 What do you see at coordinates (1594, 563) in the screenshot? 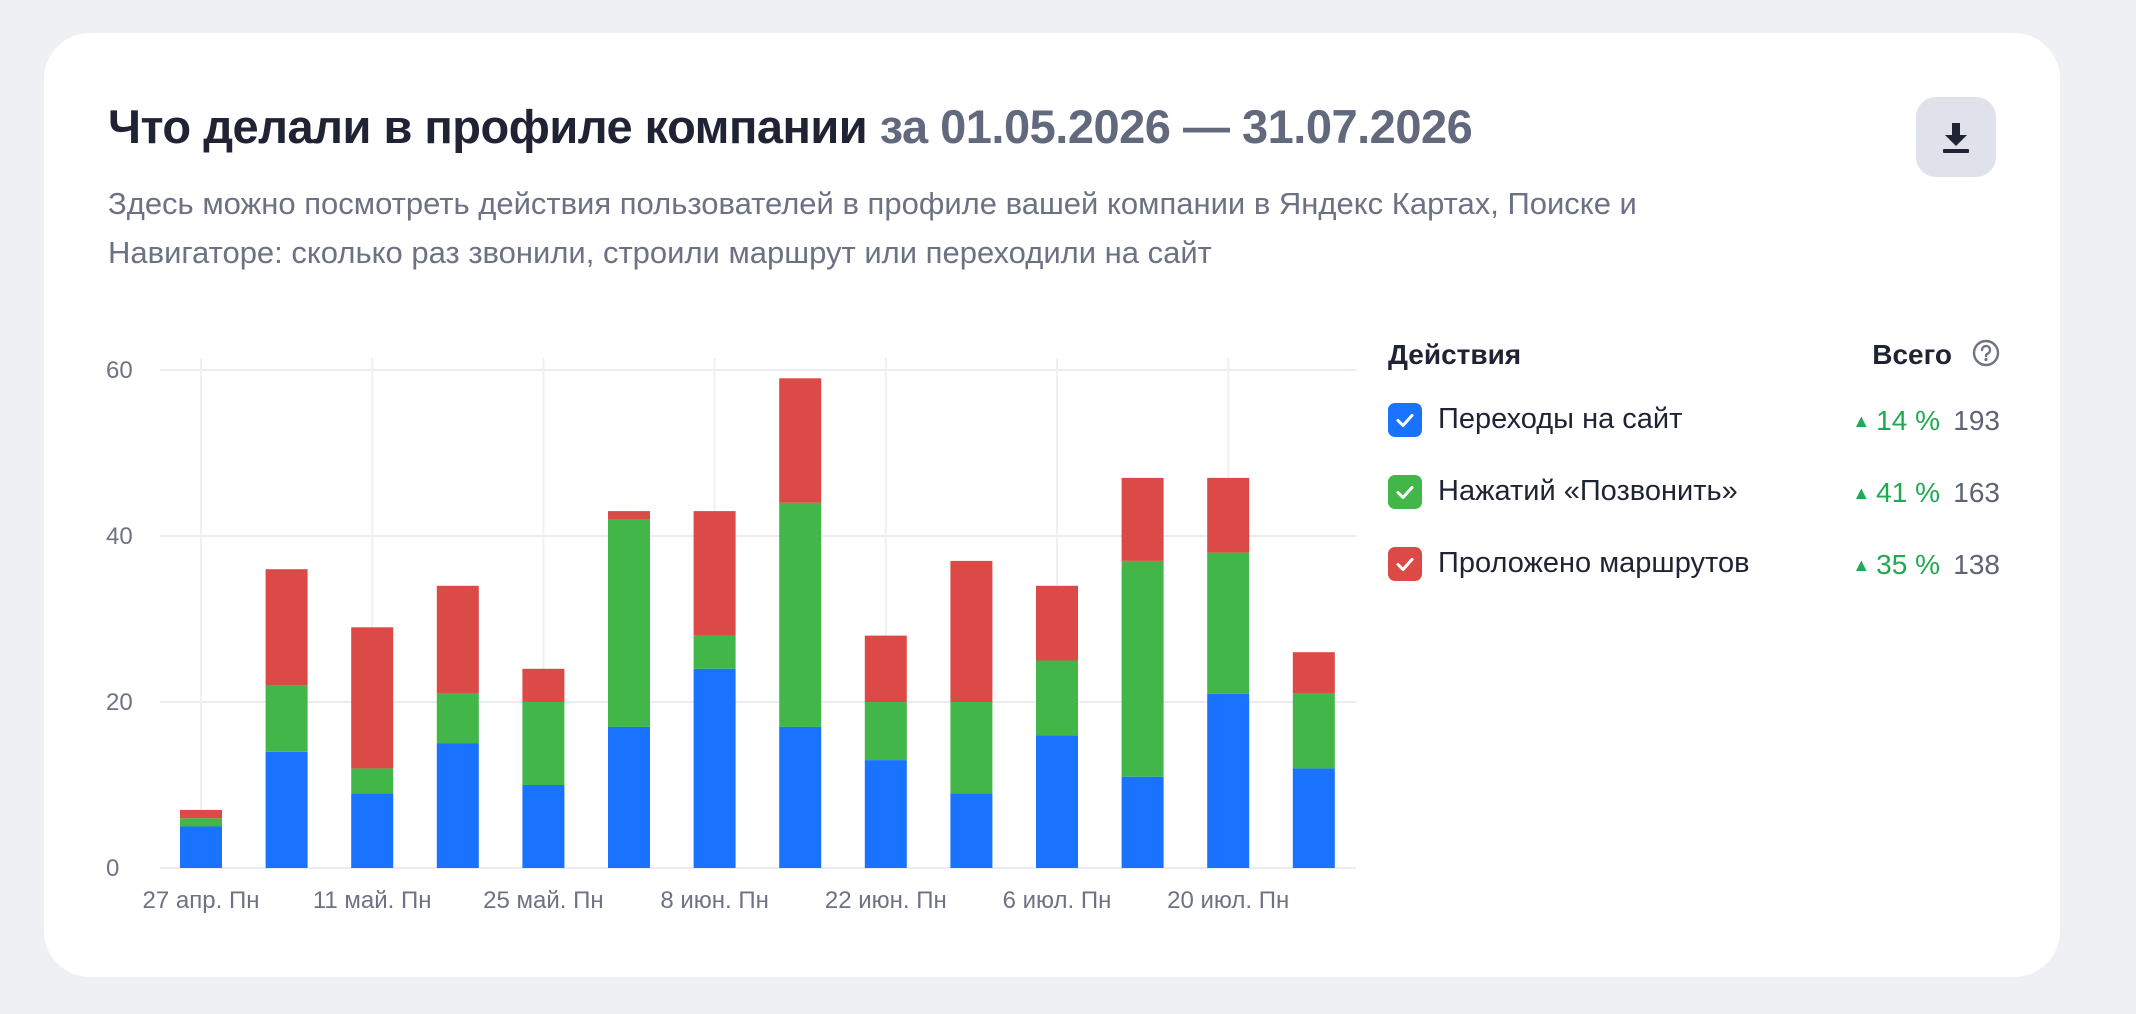
I see `legend-item-label: Проложено маршрутов` at bounding box center [1594, 563].